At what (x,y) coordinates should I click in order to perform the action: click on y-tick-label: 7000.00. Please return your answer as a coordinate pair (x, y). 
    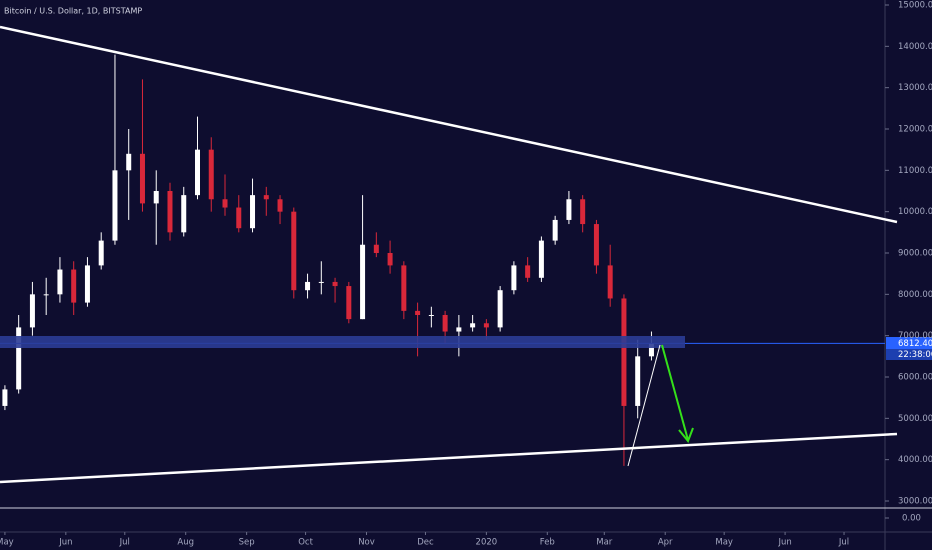
    Looking at the image, I should click on (915, 336).